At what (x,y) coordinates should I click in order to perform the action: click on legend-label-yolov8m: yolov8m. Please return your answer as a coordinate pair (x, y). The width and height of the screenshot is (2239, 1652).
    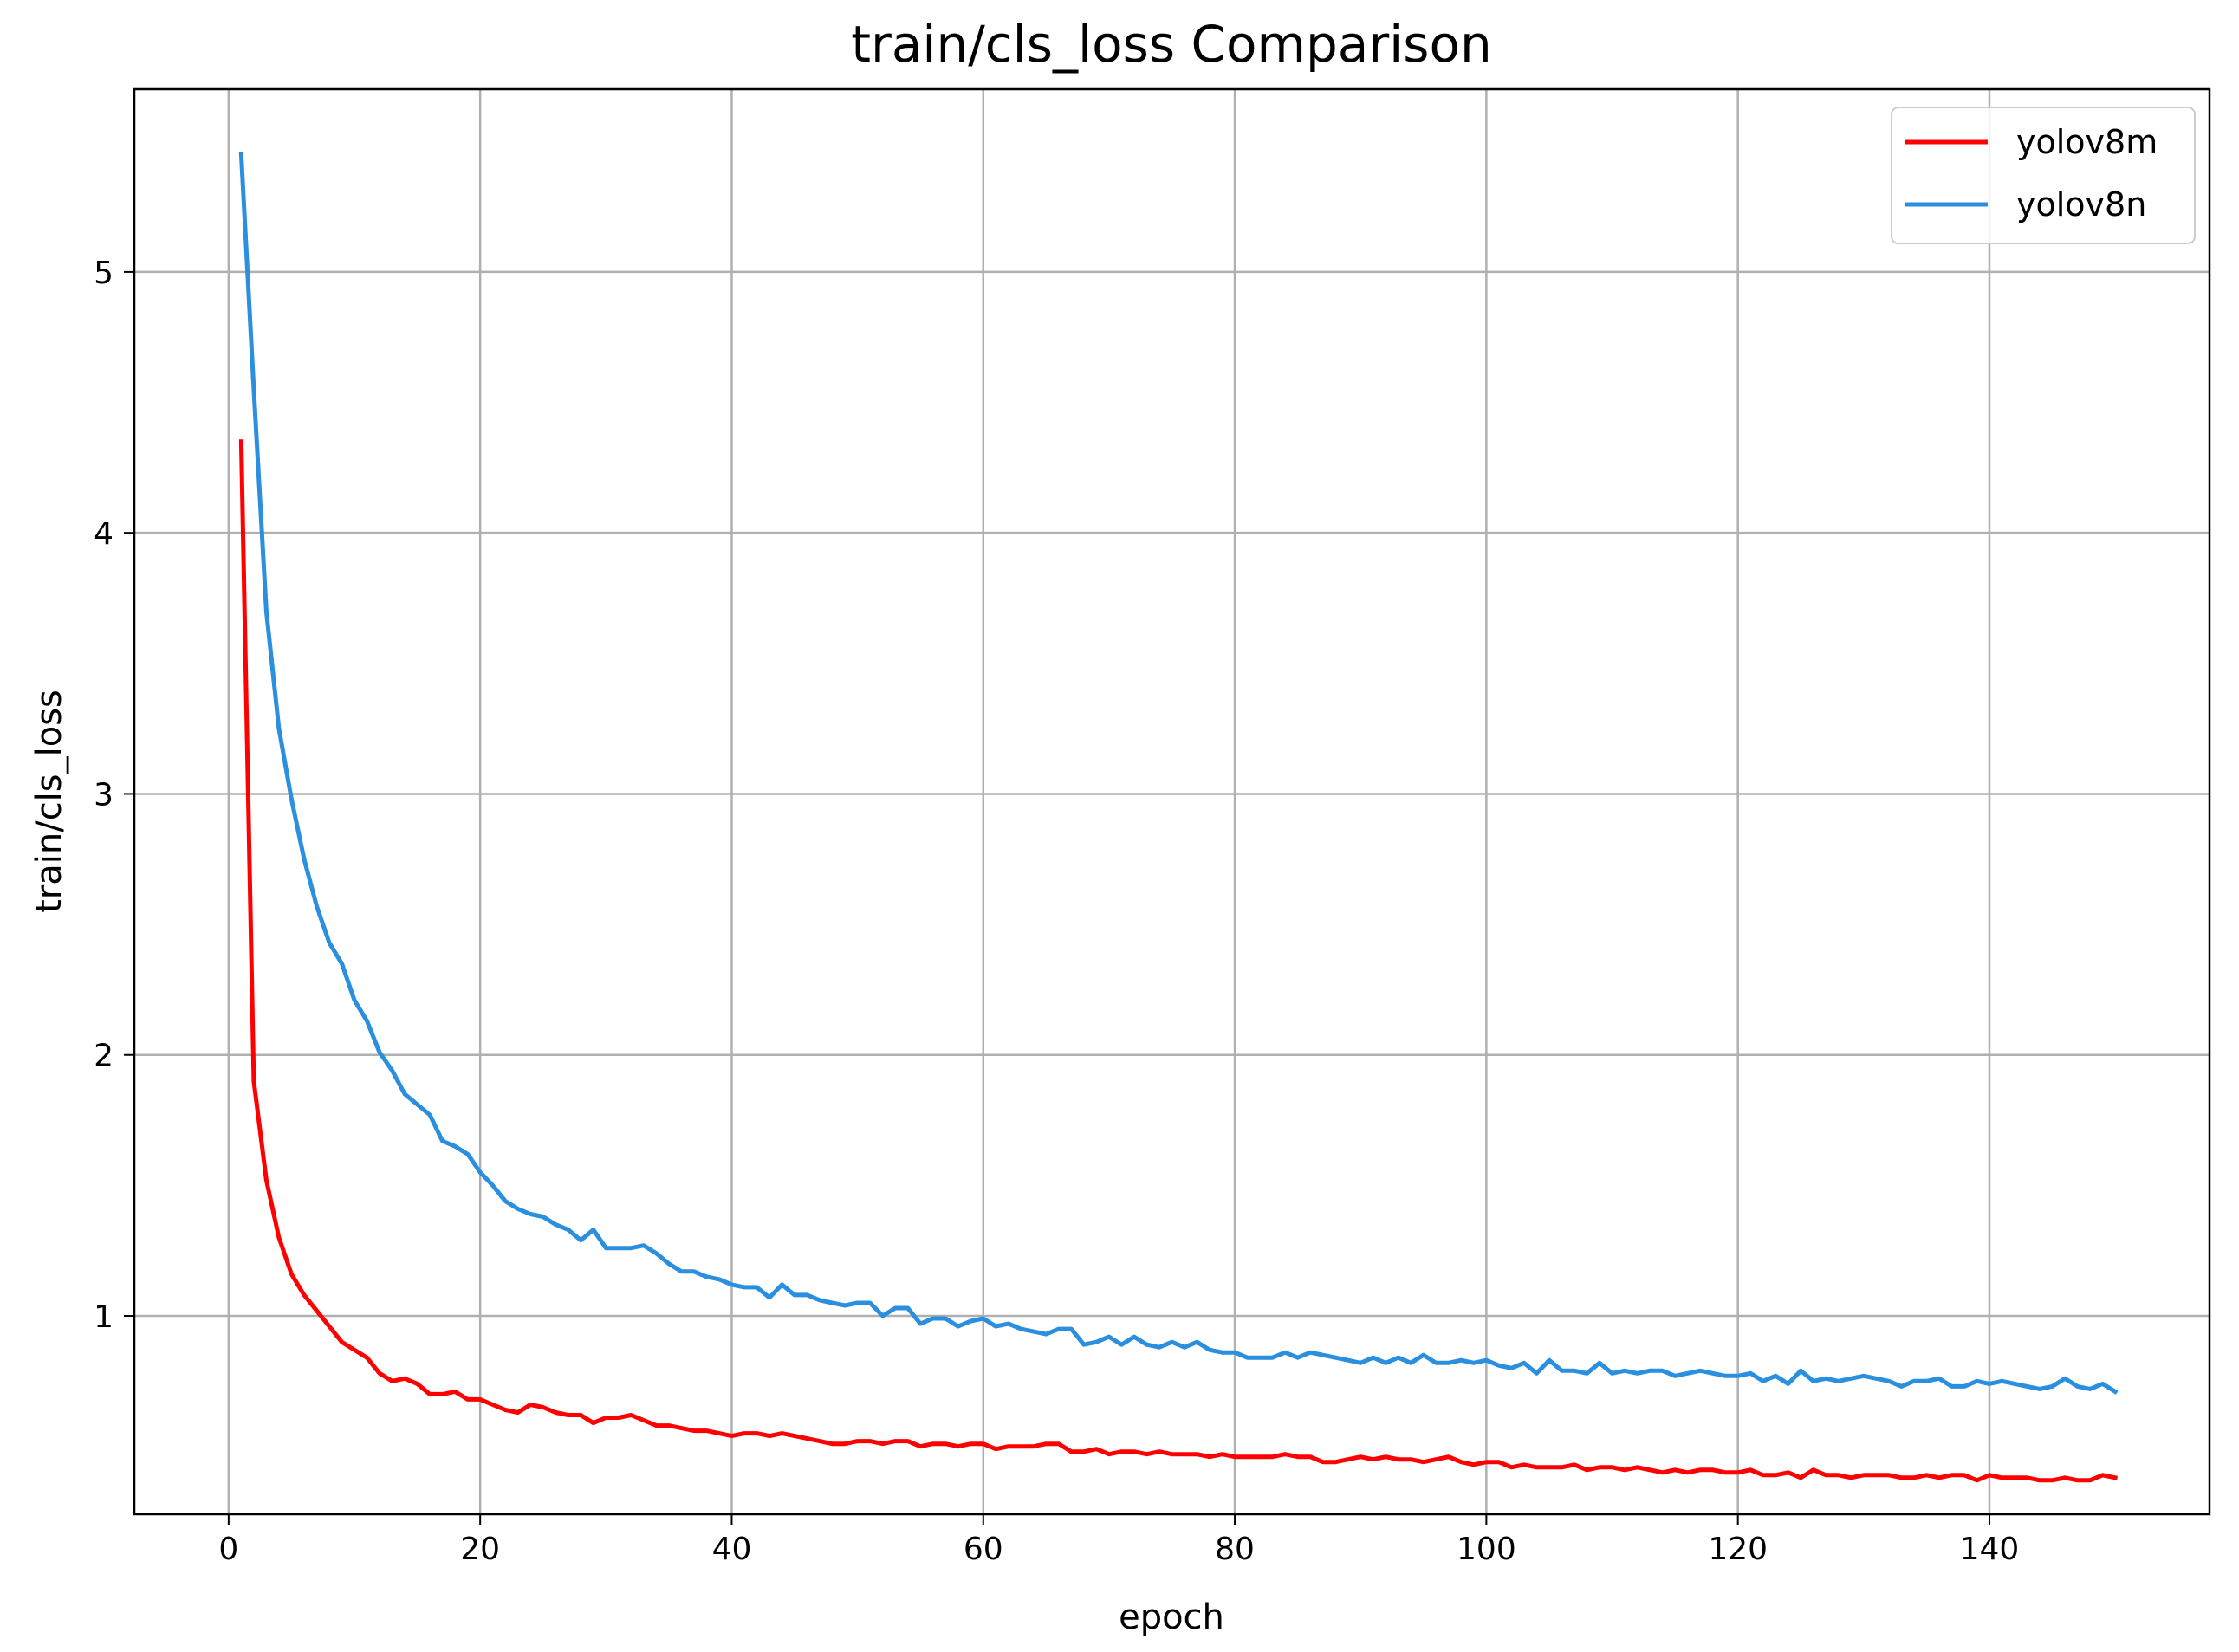
    Looking at the image, I should click on (2087, 142).